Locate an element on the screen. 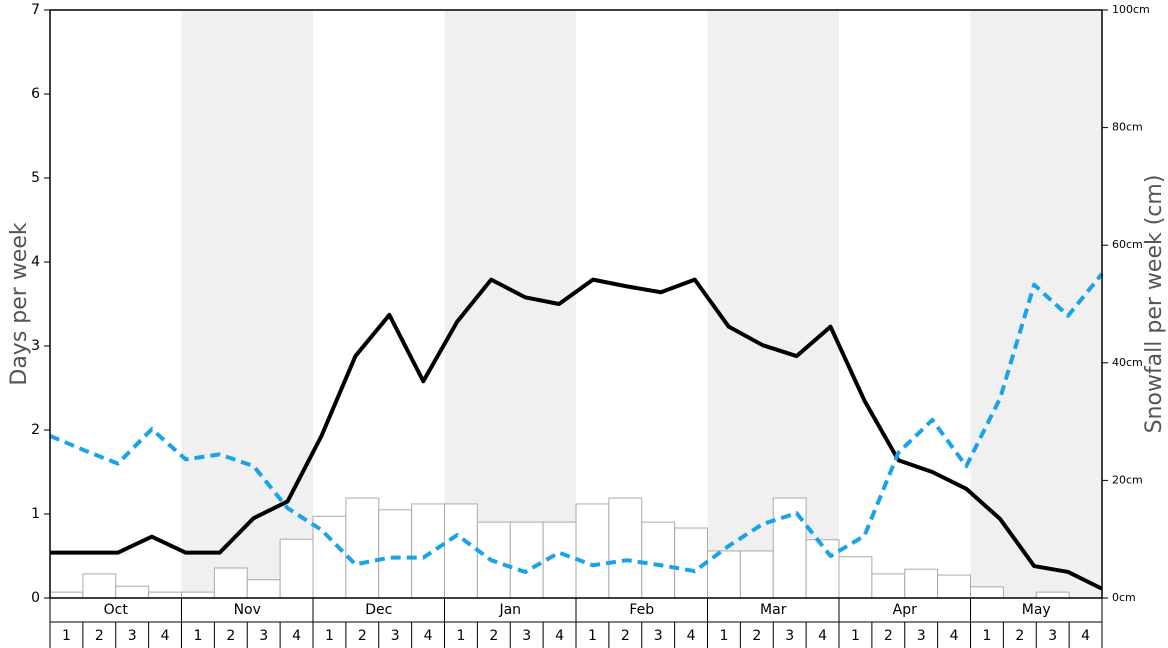  y-tick-label: 5 is located at coordinates (35, 178).